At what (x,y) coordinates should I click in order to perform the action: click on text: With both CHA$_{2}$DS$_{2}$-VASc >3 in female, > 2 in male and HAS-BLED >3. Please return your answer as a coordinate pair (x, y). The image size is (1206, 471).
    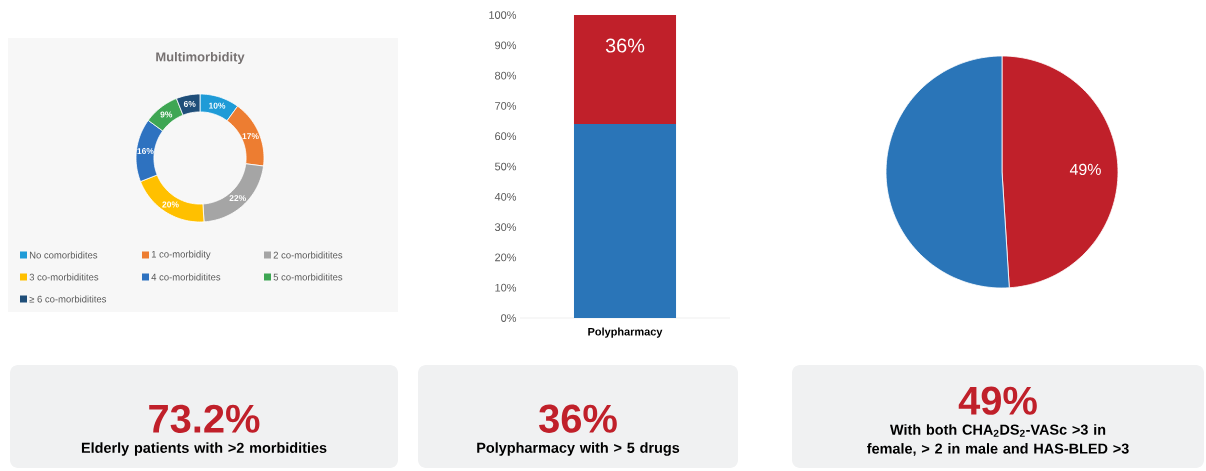
    Looking at the image, I should click on (998, 440).